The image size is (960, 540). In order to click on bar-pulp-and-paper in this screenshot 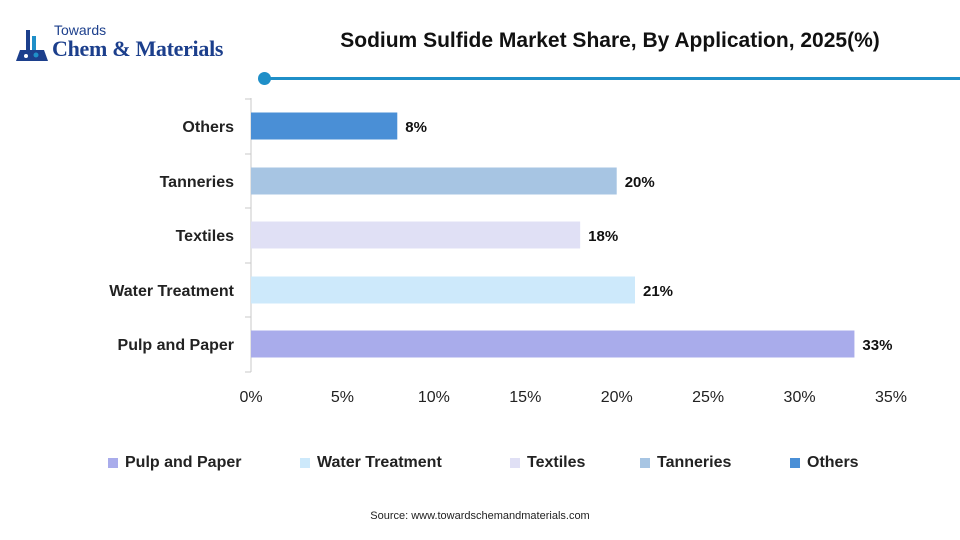, I will do `click(553, 344)`.